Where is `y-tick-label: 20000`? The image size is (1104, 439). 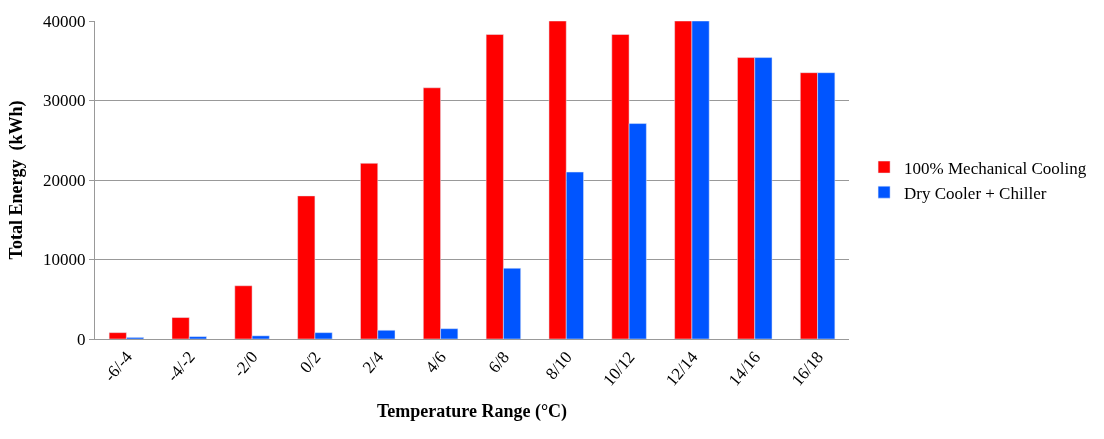
y-tick-label: 20000 is located at coordinates (64, 180).